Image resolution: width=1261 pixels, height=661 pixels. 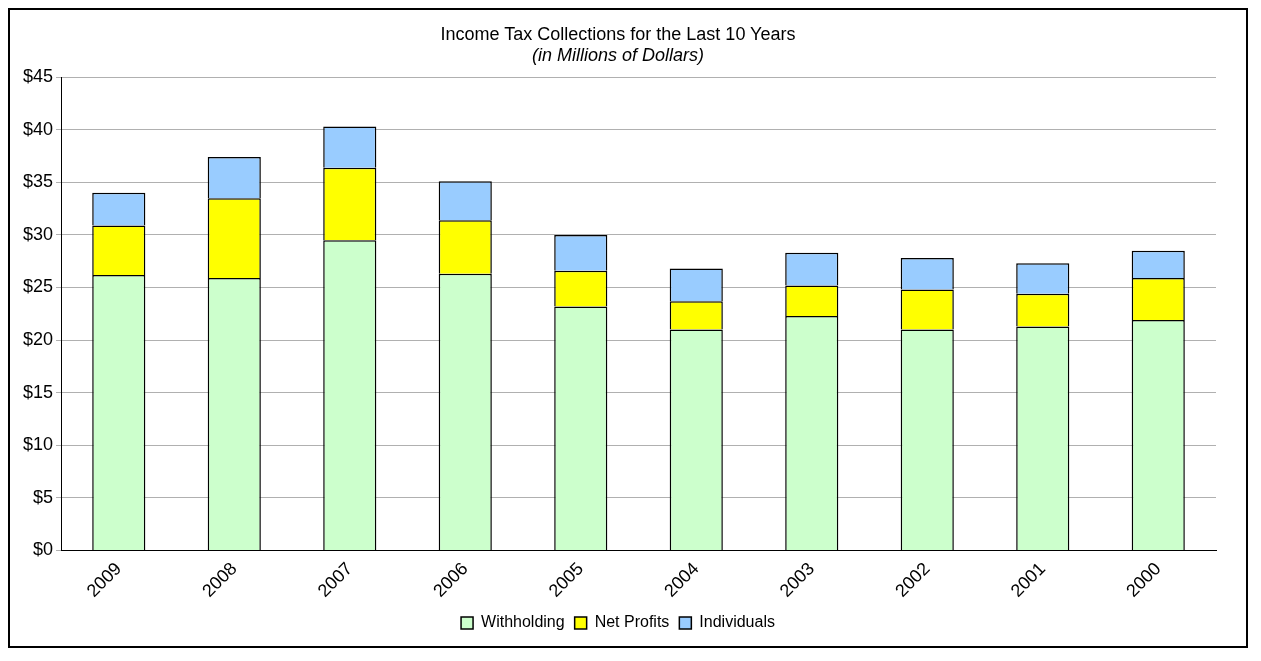 I want to click on legend-label: Withholding, so click(x=523, y=622).